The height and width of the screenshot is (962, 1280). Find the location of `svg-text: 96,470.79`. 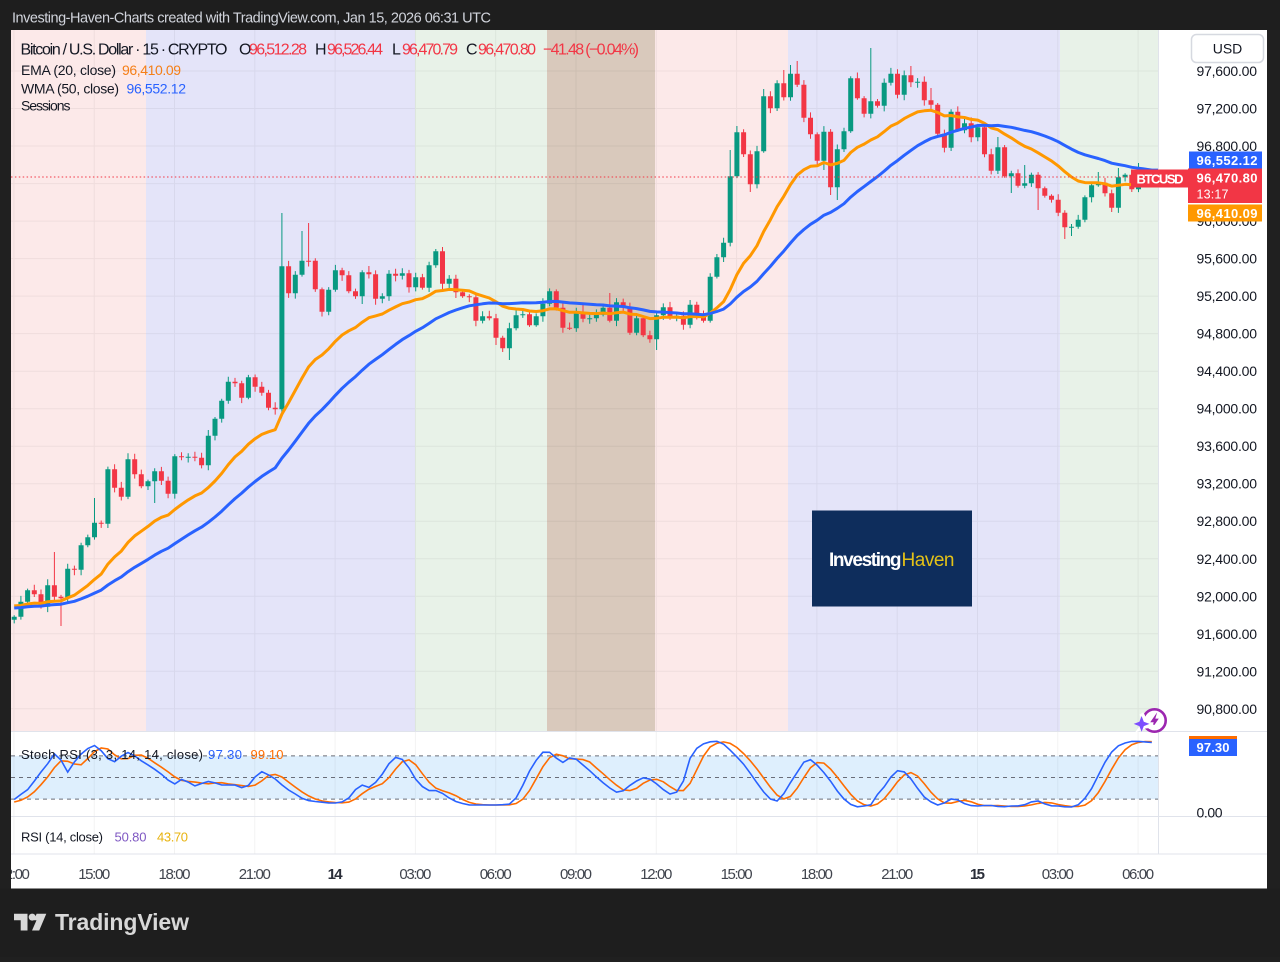

svg-text: 96,470.79 is located at coordinates (430, 50).